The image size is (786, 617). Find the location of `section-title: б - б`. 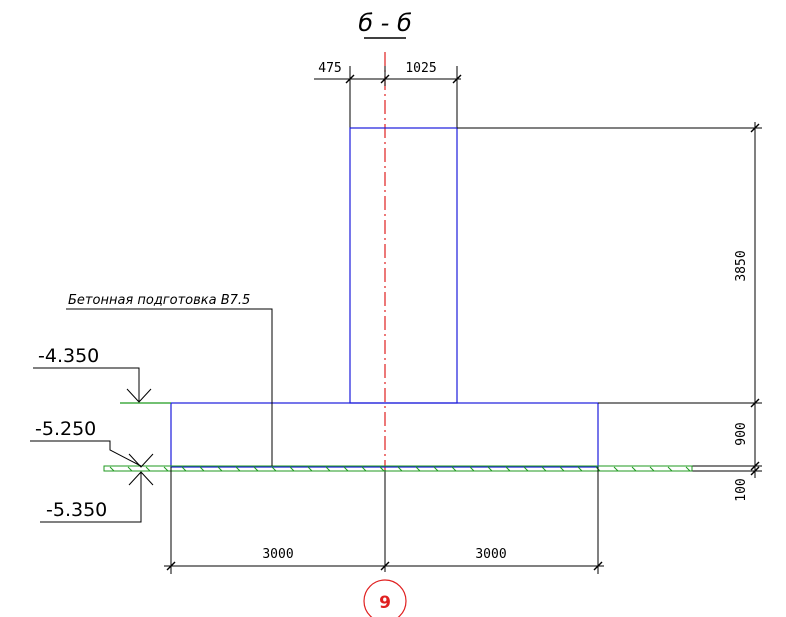

section-title: б - б is located at coordinates (385, 23).